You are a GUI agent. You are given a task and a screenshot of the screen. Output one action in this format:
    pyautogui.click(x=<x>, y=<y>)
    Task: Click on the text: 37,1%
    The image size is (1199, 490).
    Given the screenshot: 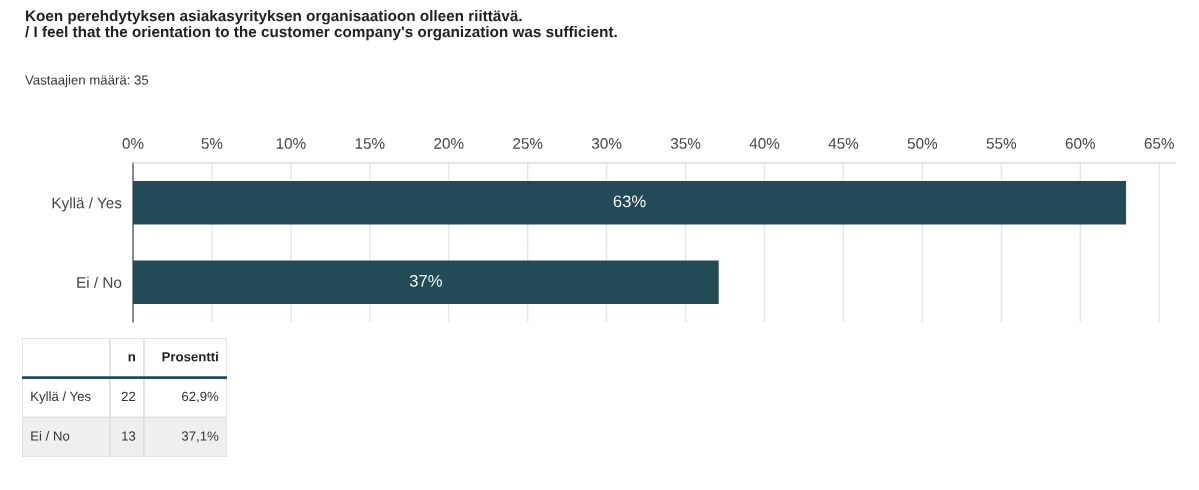 What is the action you would take?
    pyautogui.click(x=200, y=437)
    